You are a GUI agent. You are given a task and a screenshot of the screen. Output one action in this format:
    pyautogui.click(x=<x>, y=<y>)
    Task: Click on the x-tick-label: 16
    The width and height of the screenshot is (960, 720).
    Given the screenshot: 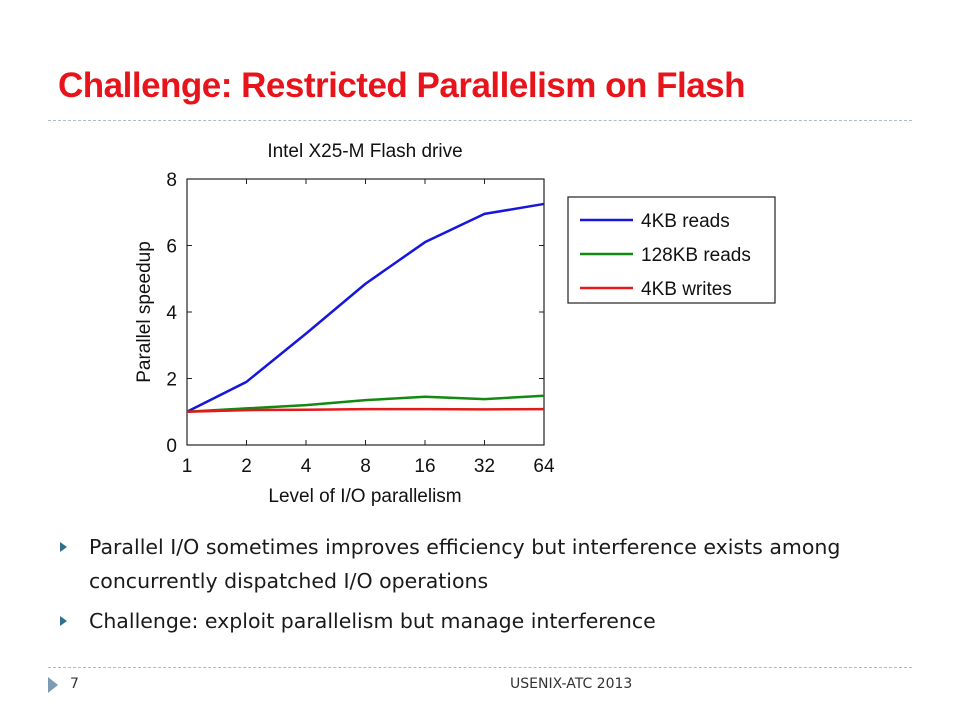 What is the action you would take?
    pyautogui.click(x=424, y=466)
    